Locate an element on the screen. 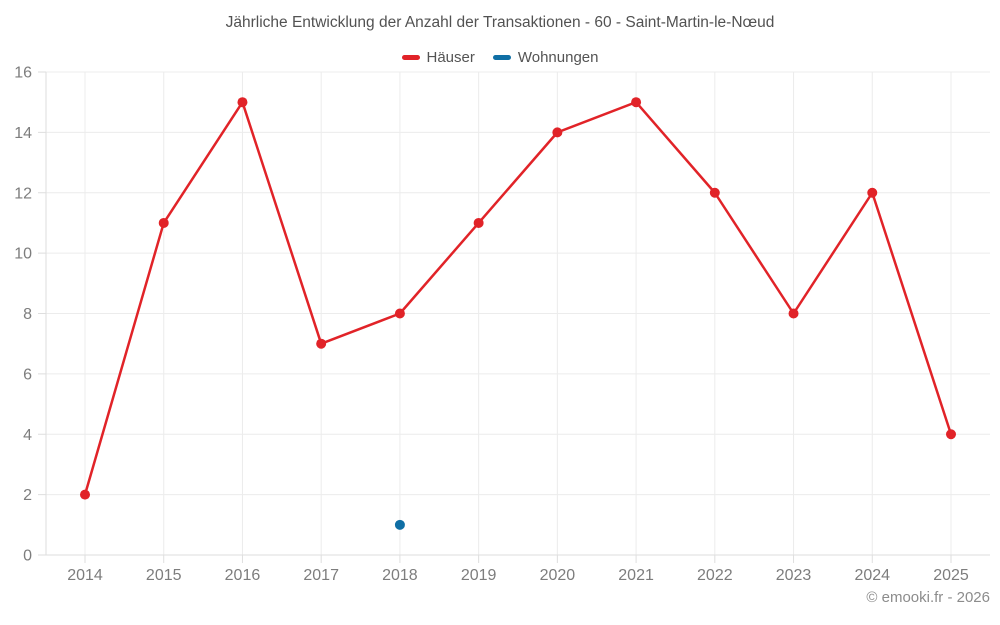 The width and height of the screenshot is (1000, 625). data-point-Häuser-2021 is located at coordinates (636, 102).